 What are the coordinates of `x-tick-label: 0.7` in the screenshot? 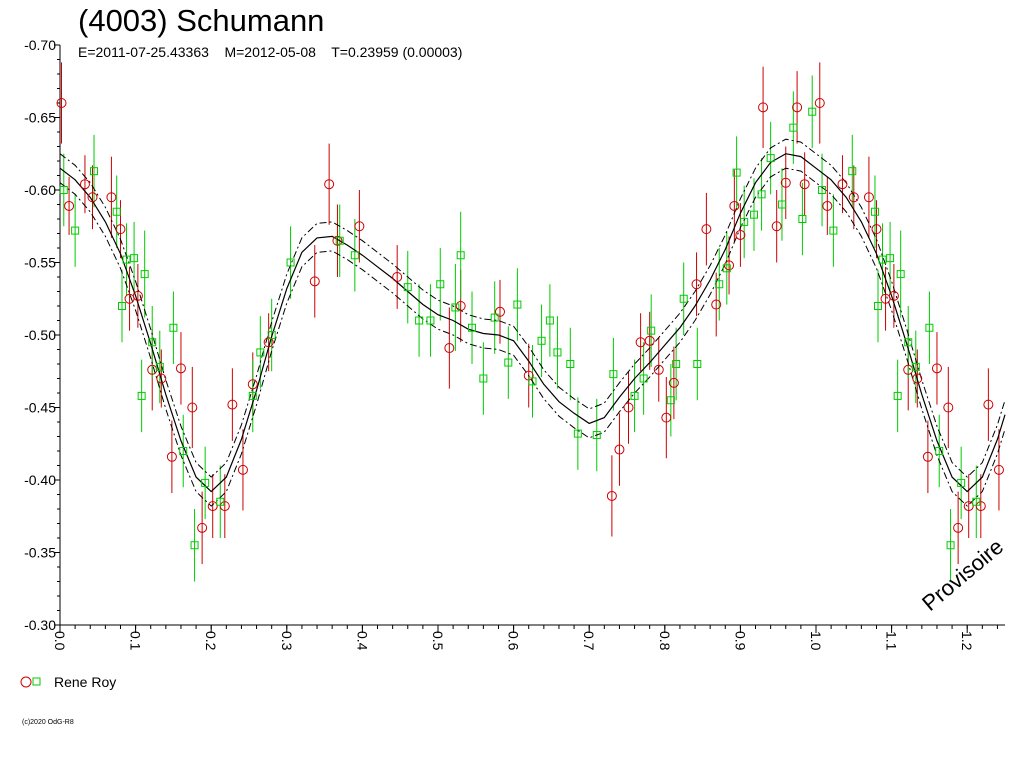 It's located at (589, 641).